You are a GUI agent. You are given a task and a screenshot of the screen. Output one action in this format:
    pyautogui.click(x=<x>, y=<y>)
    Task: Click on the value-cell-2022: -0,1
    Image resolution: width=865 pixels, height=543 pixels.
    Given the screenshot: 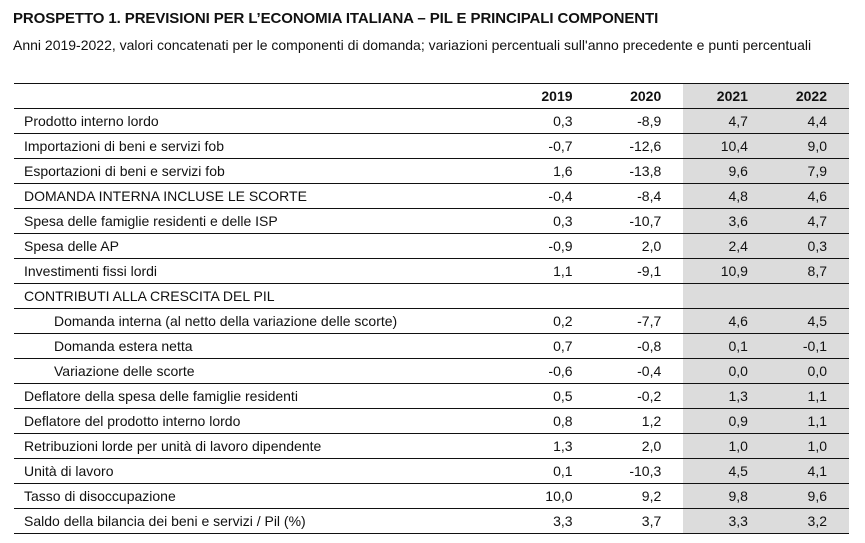 What is the action you would take?
    pyautogui.click(x=809, y=346)
    